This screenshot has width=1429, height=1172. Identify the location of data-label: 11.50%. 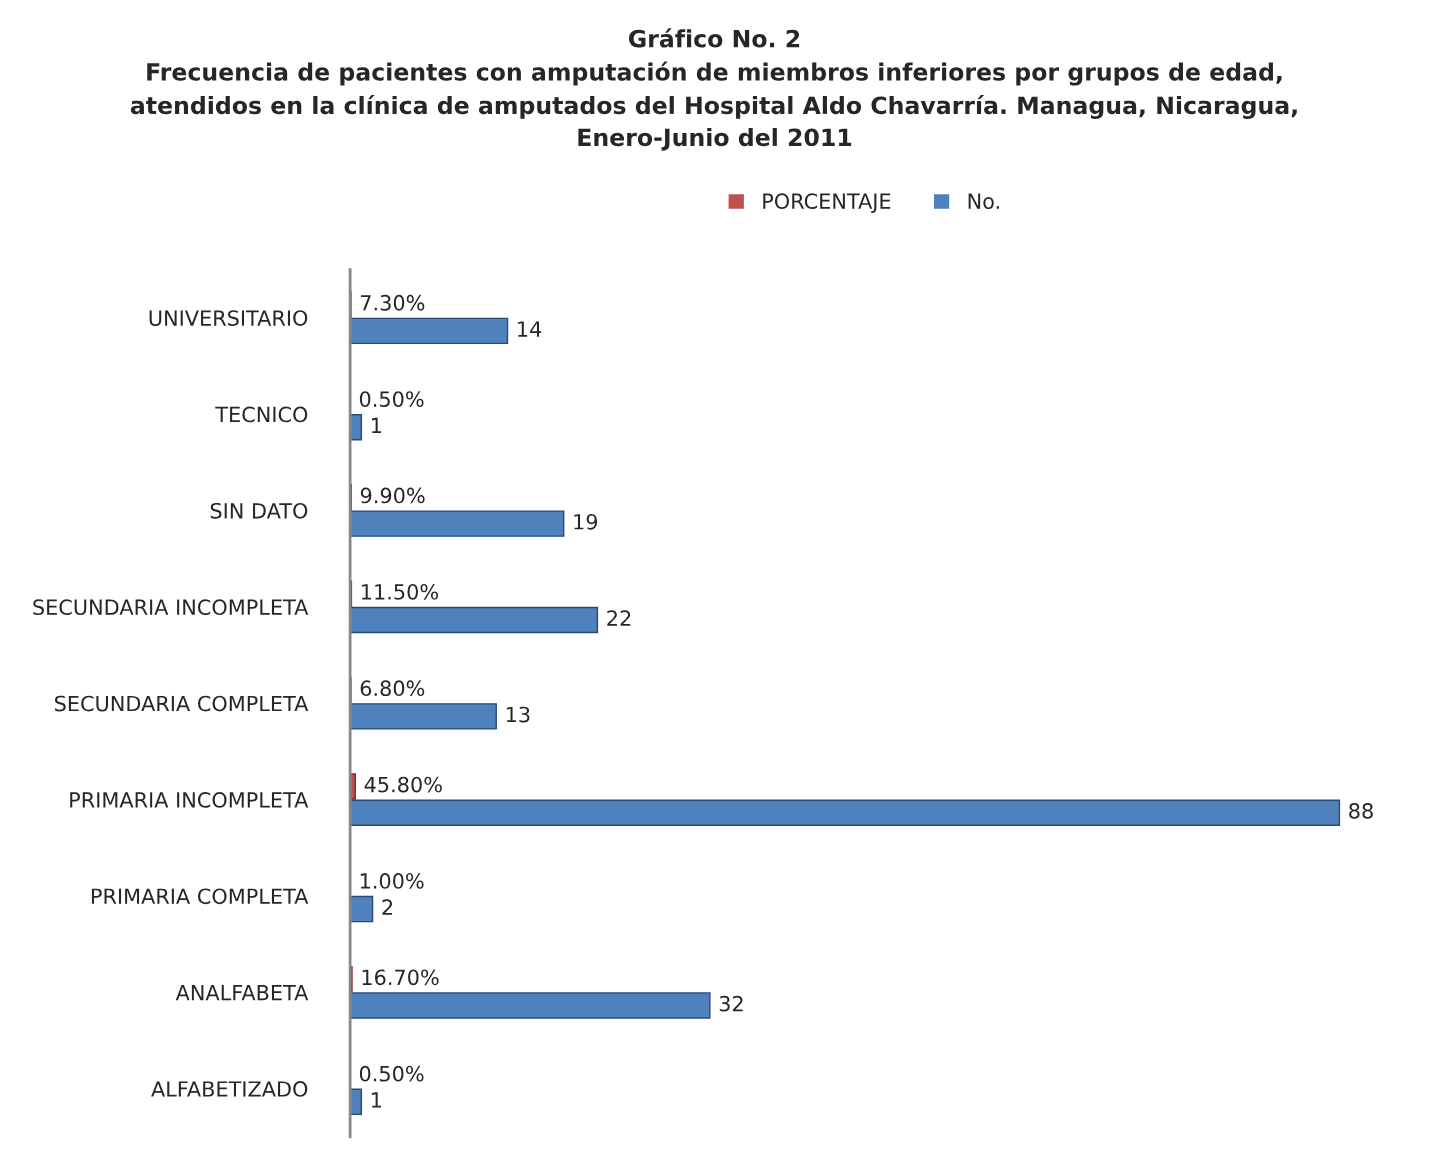
(400, 591).